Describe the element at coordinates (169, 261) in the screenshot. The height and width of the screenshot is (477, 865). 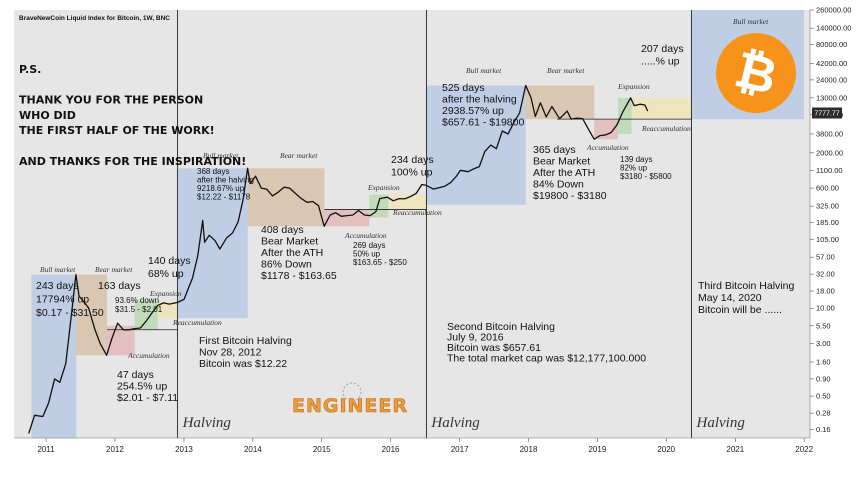
I see `cycle1-exp-annotation: 140 days` at that location.